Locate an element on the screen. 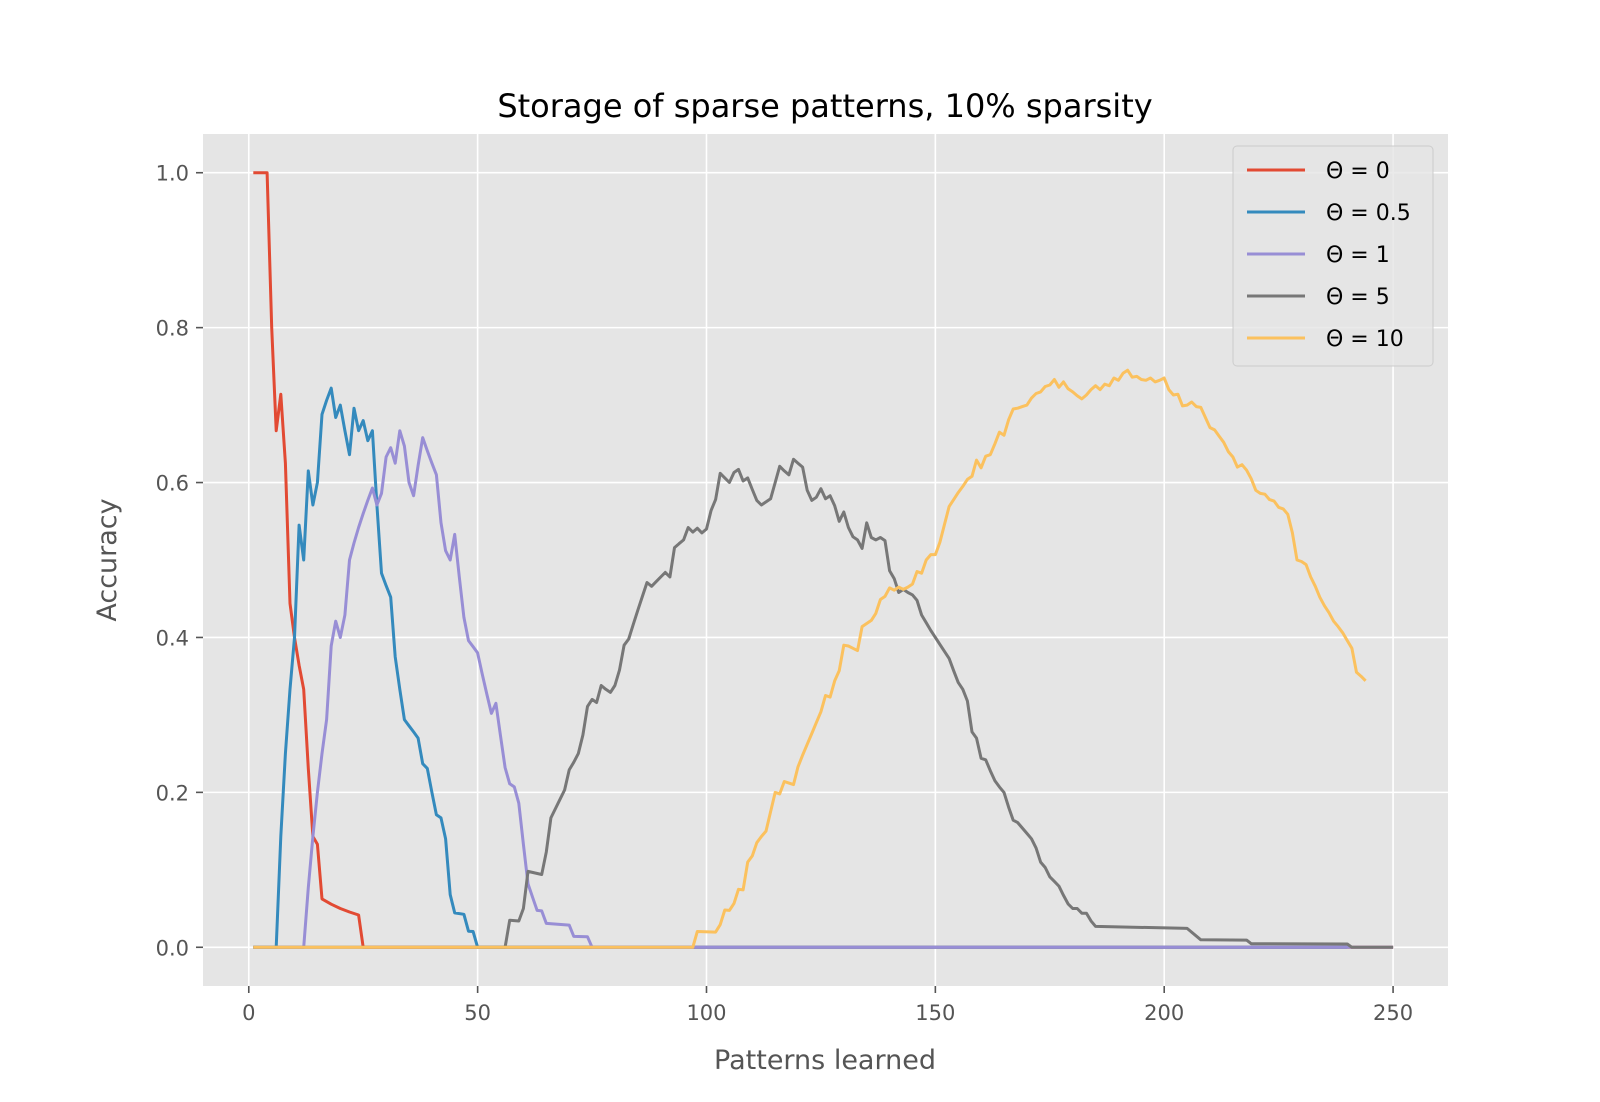 The image size is (1600, 1102). x-tick-label: 250 is located at coordinates (1393, 1013).